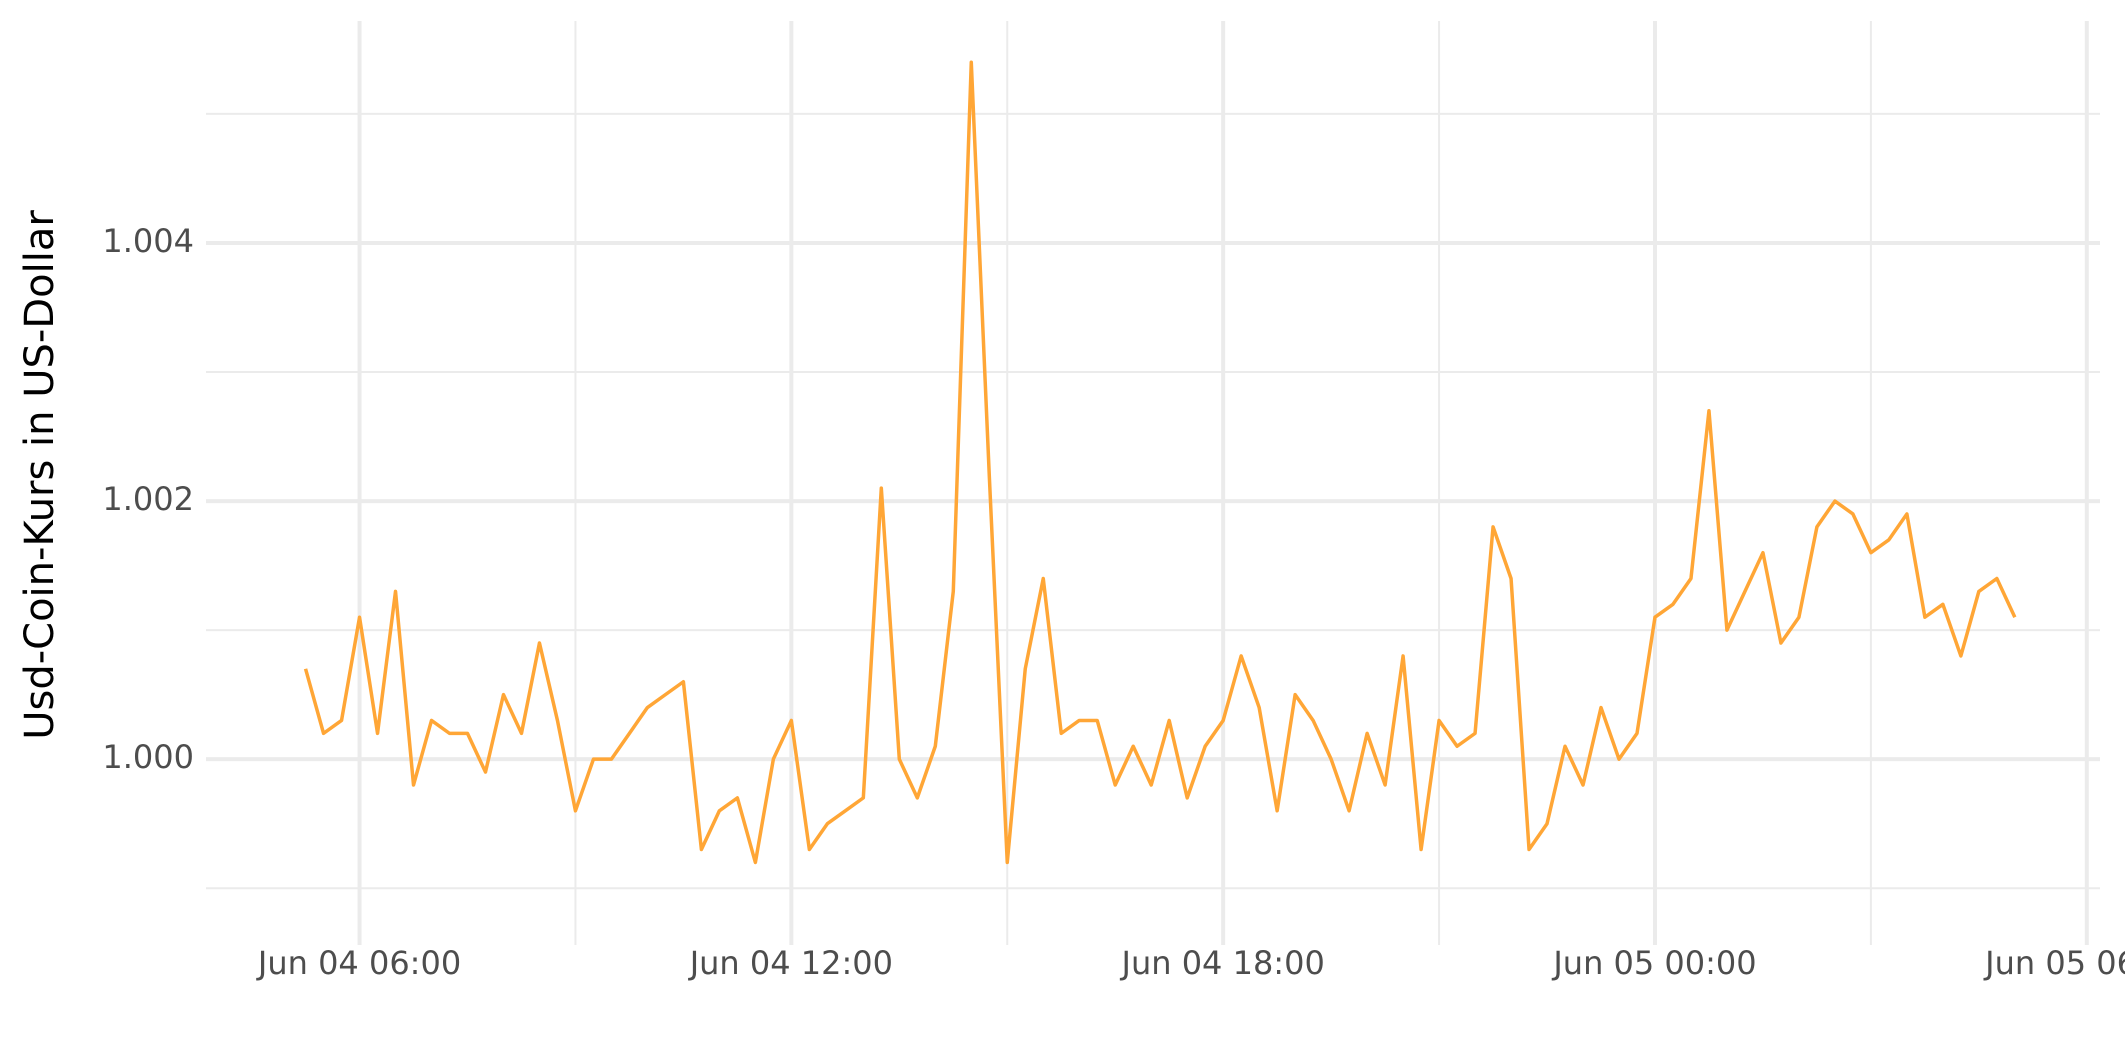 The width and height of the screenshot is (2125, 1062). What do you see at coordinates (358, 963) in the screenshot?
I see `x-tick-label: Jun 04 06:00` at bounding box center [358, 963].